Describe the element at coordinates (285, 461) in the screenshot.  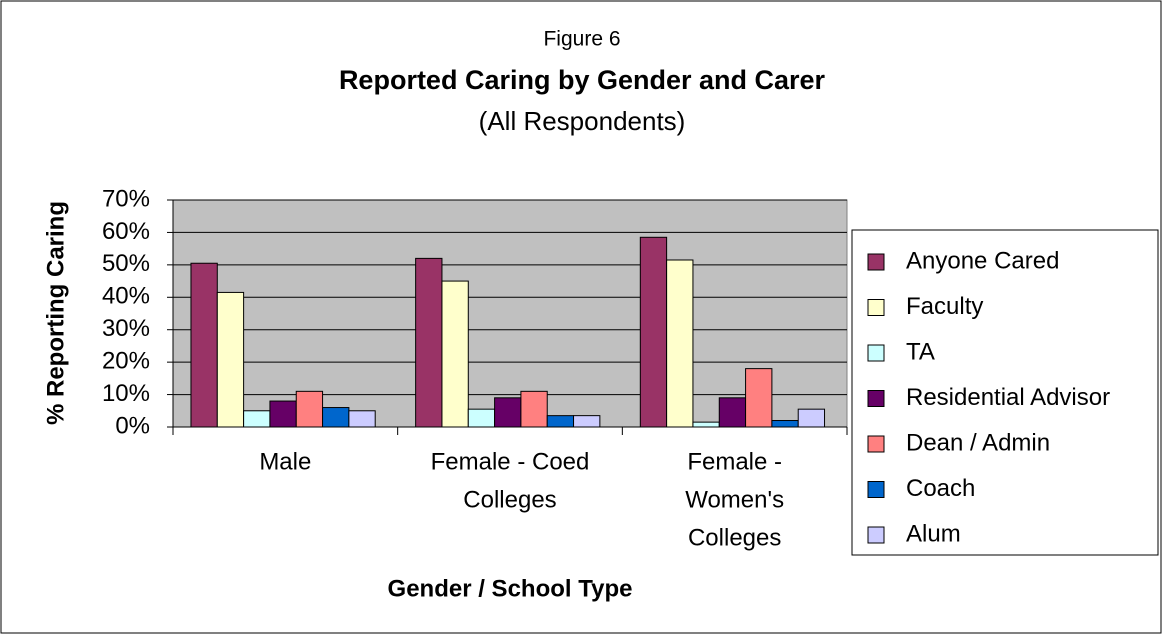
I see `x-tick-label: Male` at that location.